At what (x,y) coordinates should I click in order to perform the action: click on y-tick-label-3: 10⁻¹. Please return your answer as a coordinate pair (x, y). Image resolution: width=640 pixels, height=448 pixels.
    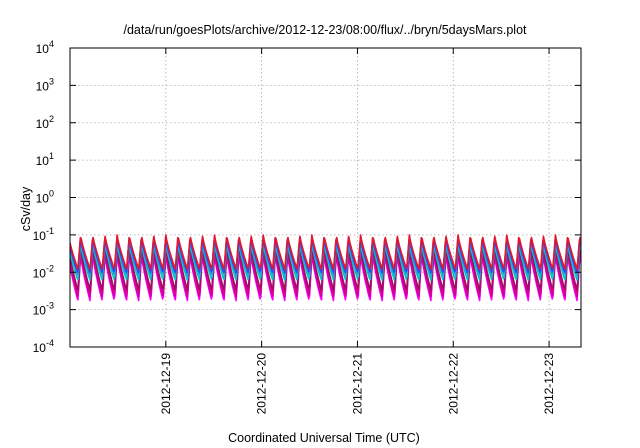
    Looking at the image, I should click on (43, 234).